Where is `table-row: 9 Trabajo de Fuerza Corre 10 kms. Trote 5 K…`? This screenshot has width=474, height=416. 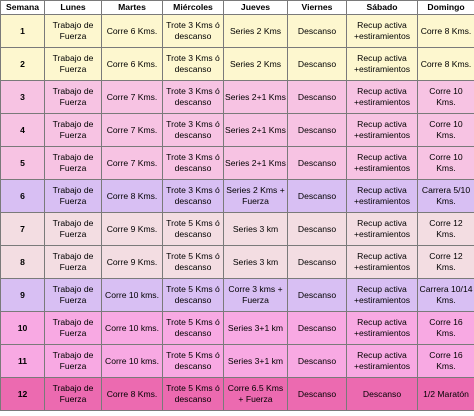
table-row: 9 Trabajo de Fuerza Corre 10 kms. Trote 5 K… is located at coordinates (237, 295).